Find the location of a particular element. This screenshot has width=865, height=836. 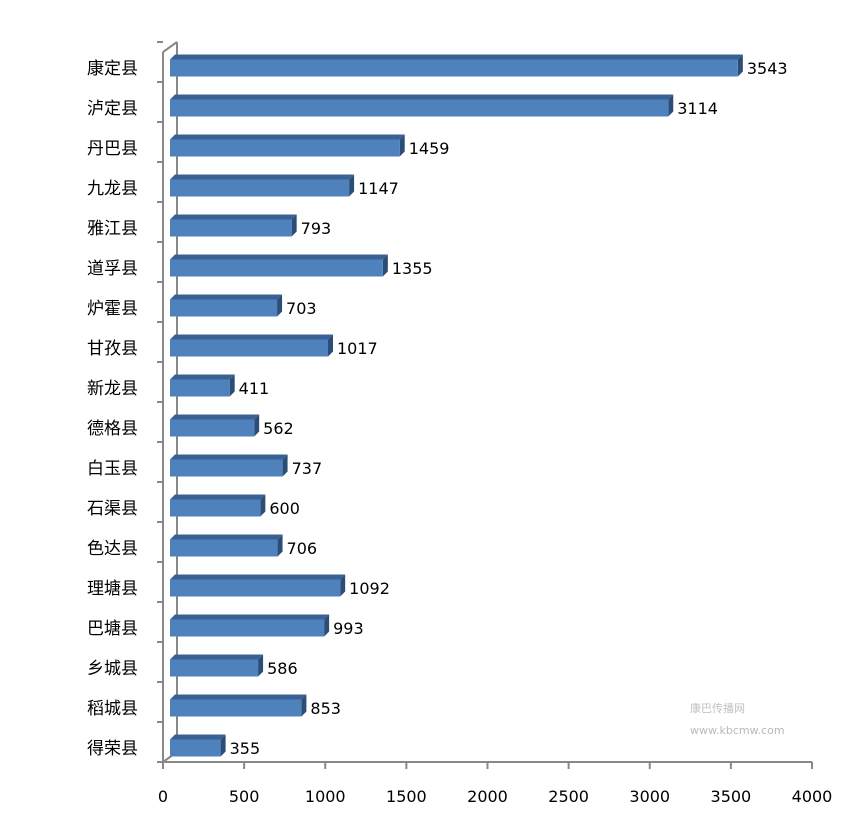

category-label: 得荣县 is located at coordinates (112, 749).